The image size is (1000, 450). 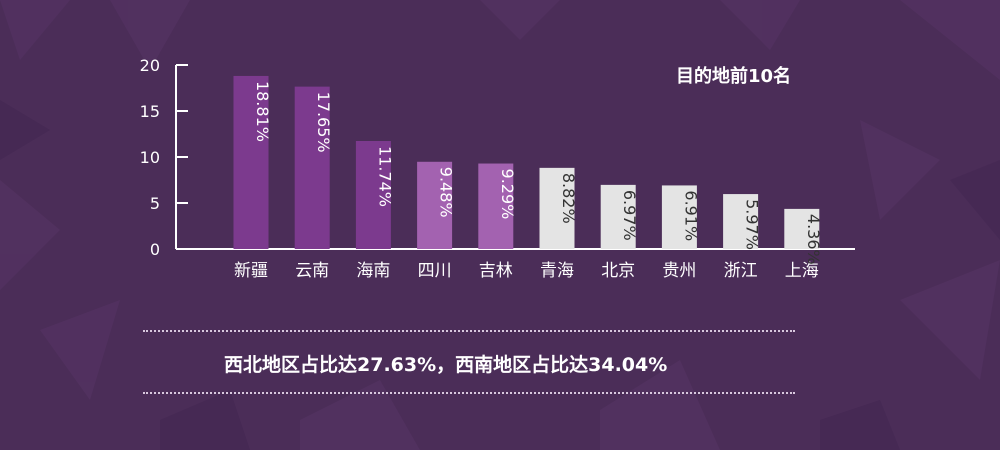 I want to click on x-tick-label: 云南, so click(x=312, y=271).